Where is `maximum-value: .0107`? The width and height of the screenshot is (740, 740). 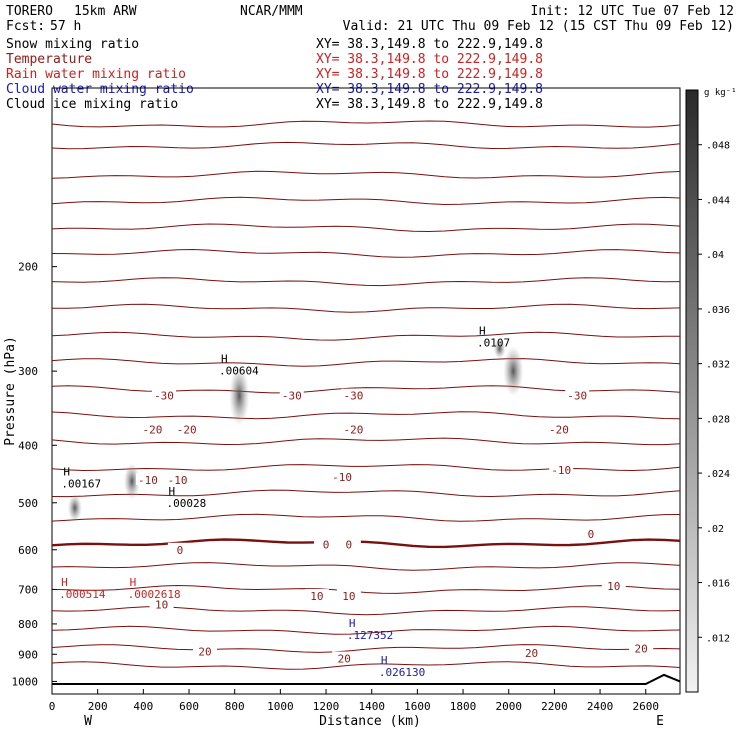
maximum-value: .0107 is located at coordinates (493, 342).